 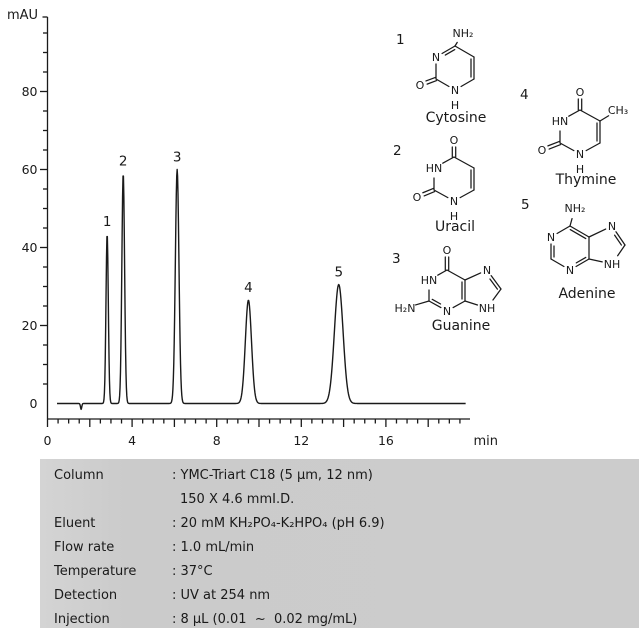 I want to click on condition-row-flow-rate: Flow rate : 1.0 mL/min, so click(x=346, y=548).